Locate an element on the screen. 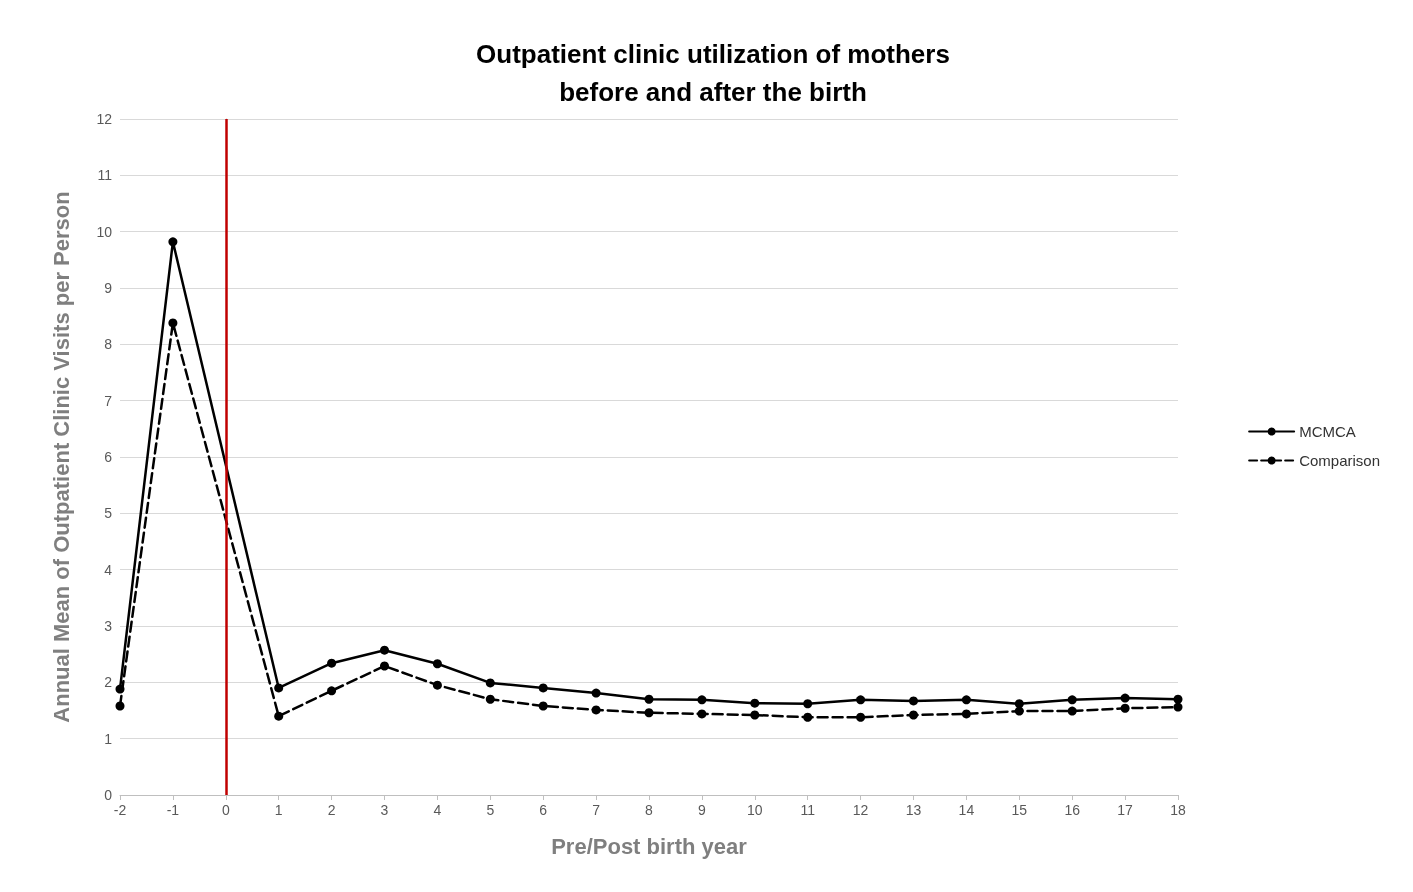 This screenshot has height=892, width=1413. y-tick-label: 6 is located at coordinates (108, 457).